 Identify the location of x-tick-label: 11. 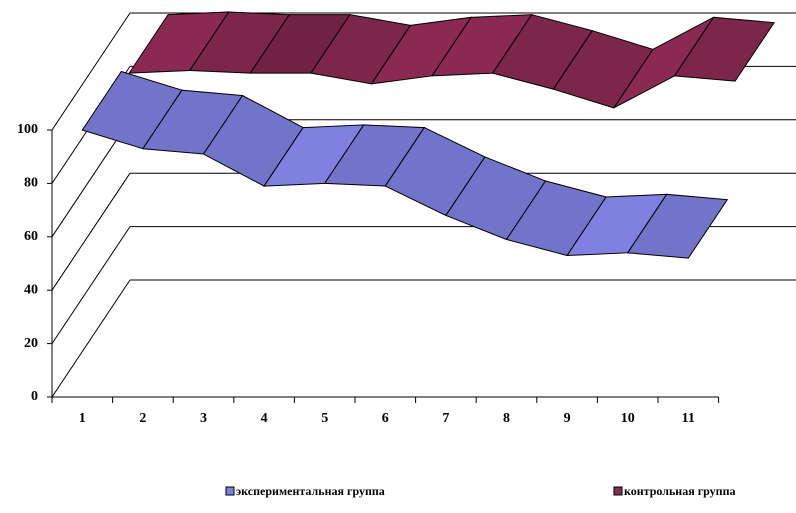
(688, 418).